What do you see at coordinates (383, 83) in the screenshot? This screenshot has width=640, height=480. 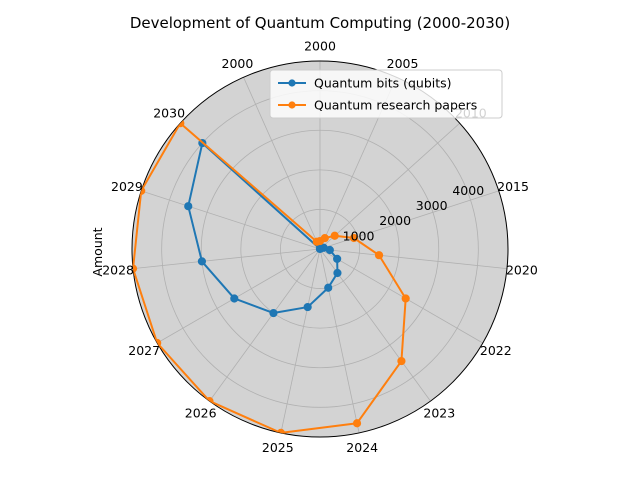 I see `legend-label: Quantum bits (qubits)` at bounding box center [383, 83].